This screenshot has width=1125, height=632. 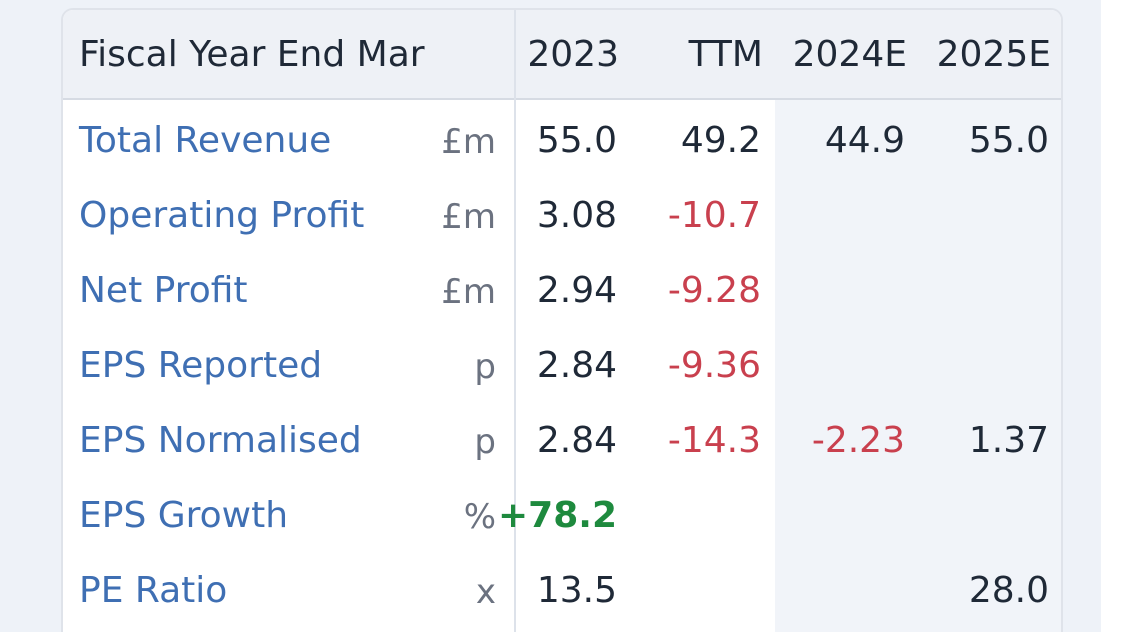 I want to click on row-label-eps-reported: EPS Reported, so click(x=201, y=365).